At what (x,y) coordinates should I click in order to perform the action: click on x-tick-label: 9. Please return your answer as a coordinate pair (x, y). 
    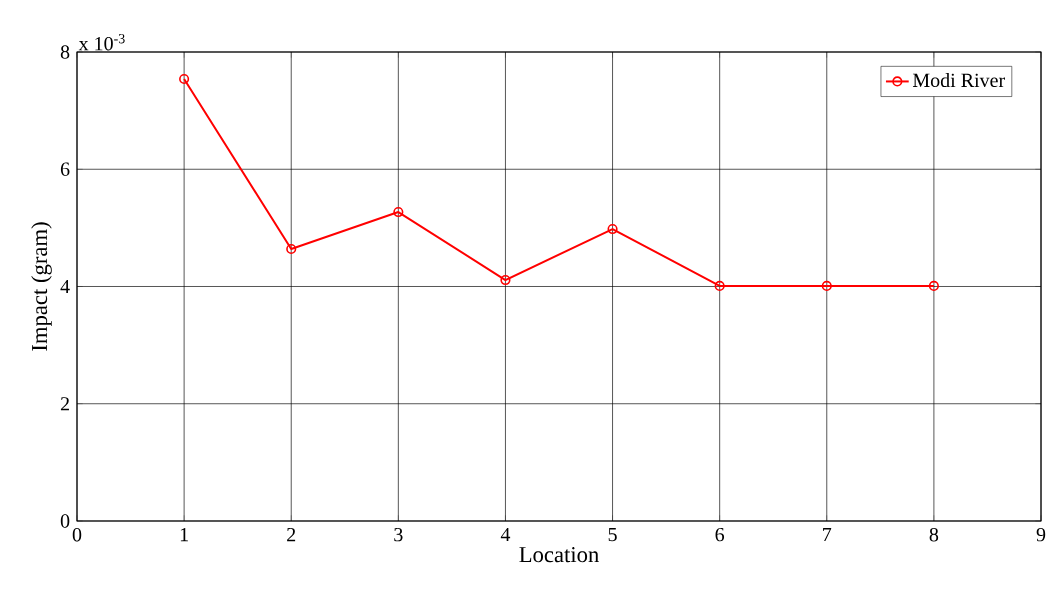
    Looking at the image, I should click on (1041, 534).